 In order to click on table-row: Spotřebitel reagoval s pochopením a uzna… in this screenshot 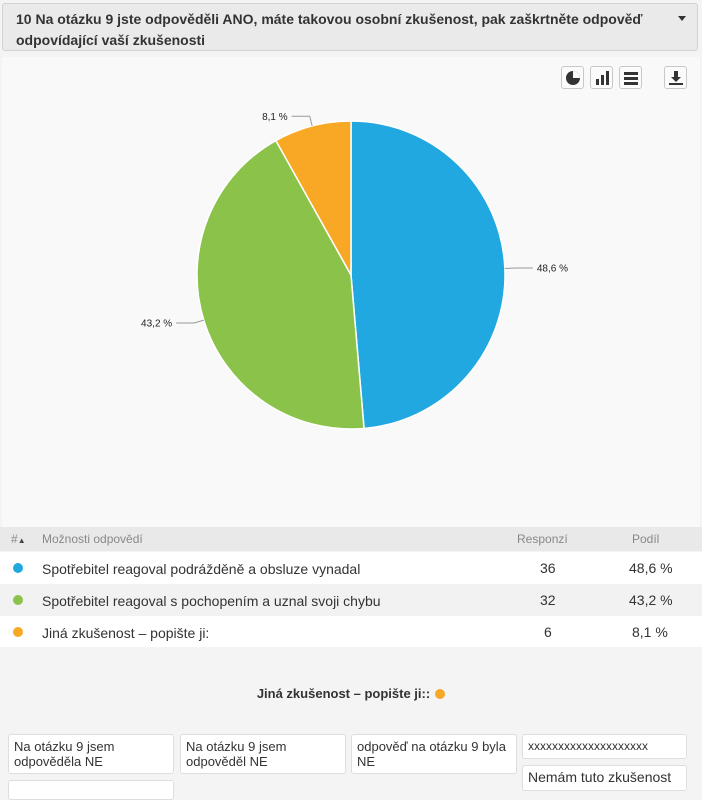, I will do `click(351, 600)`.